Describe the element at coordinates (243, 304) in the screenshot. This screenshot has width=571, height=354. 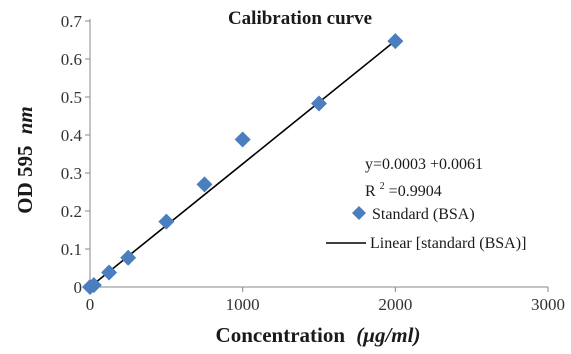
I see `x-tick-label: 1000` at that location.